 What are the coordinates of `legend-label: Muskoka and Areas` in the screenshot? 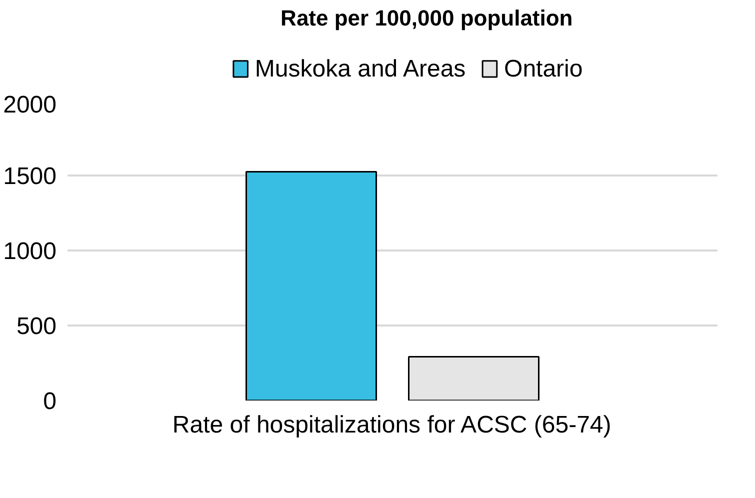 It's located at (360, 68).